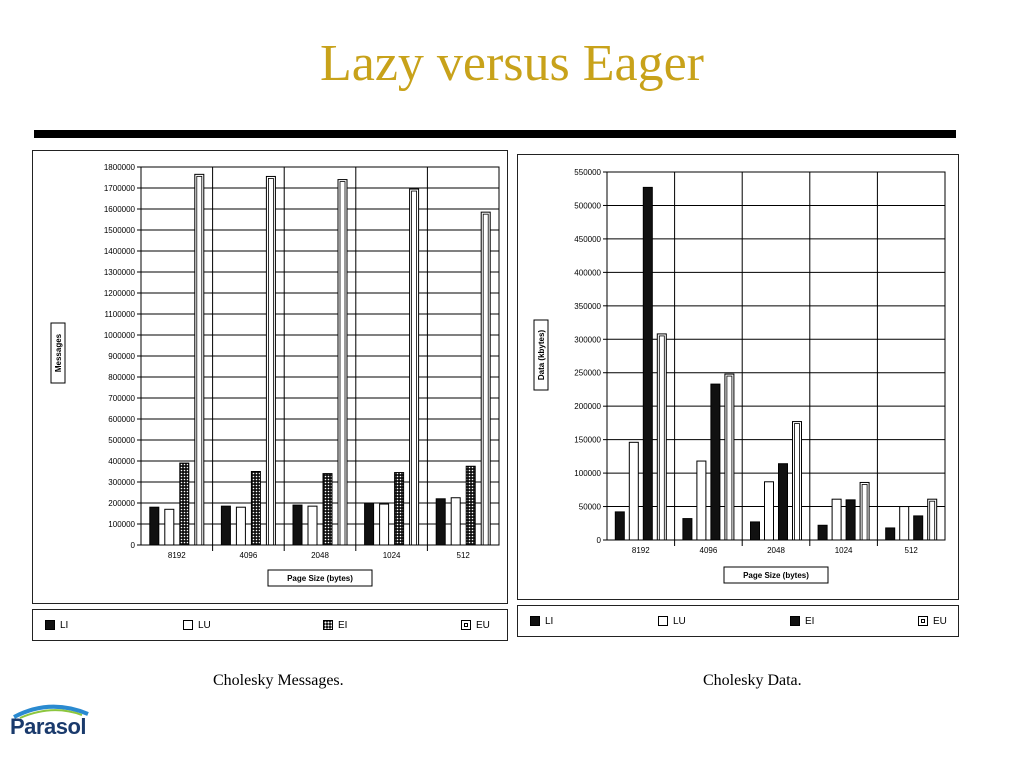 This screenshot has width=1024, height=768. What do you see at coordinates (197, 625) in the screenshot?
I see `legend-item-lu: LU` at bounding box center [197, 625].